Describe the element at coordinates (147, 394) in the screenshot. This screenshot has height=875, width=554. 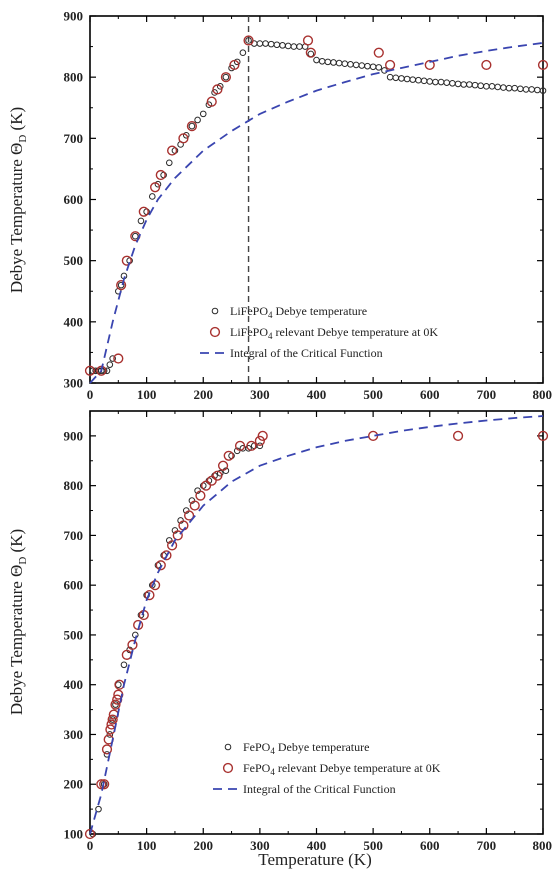
I see `top-x-tick-label: 100` at that location.